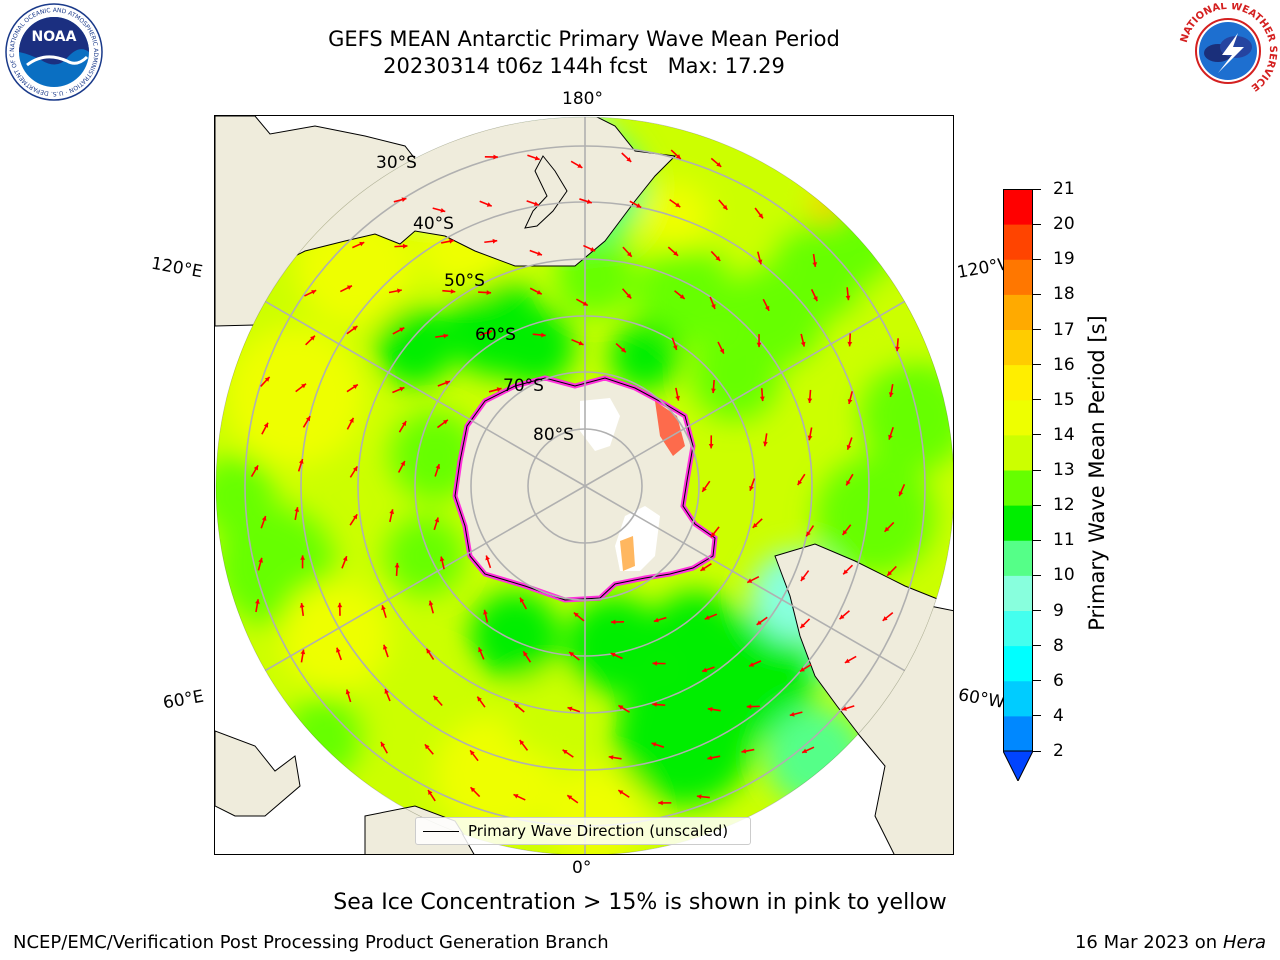 Image resolution: width=1280 pixels, height=960 pixels. I want to click on colorbar-tick-label: 17, so click(1064, 329).